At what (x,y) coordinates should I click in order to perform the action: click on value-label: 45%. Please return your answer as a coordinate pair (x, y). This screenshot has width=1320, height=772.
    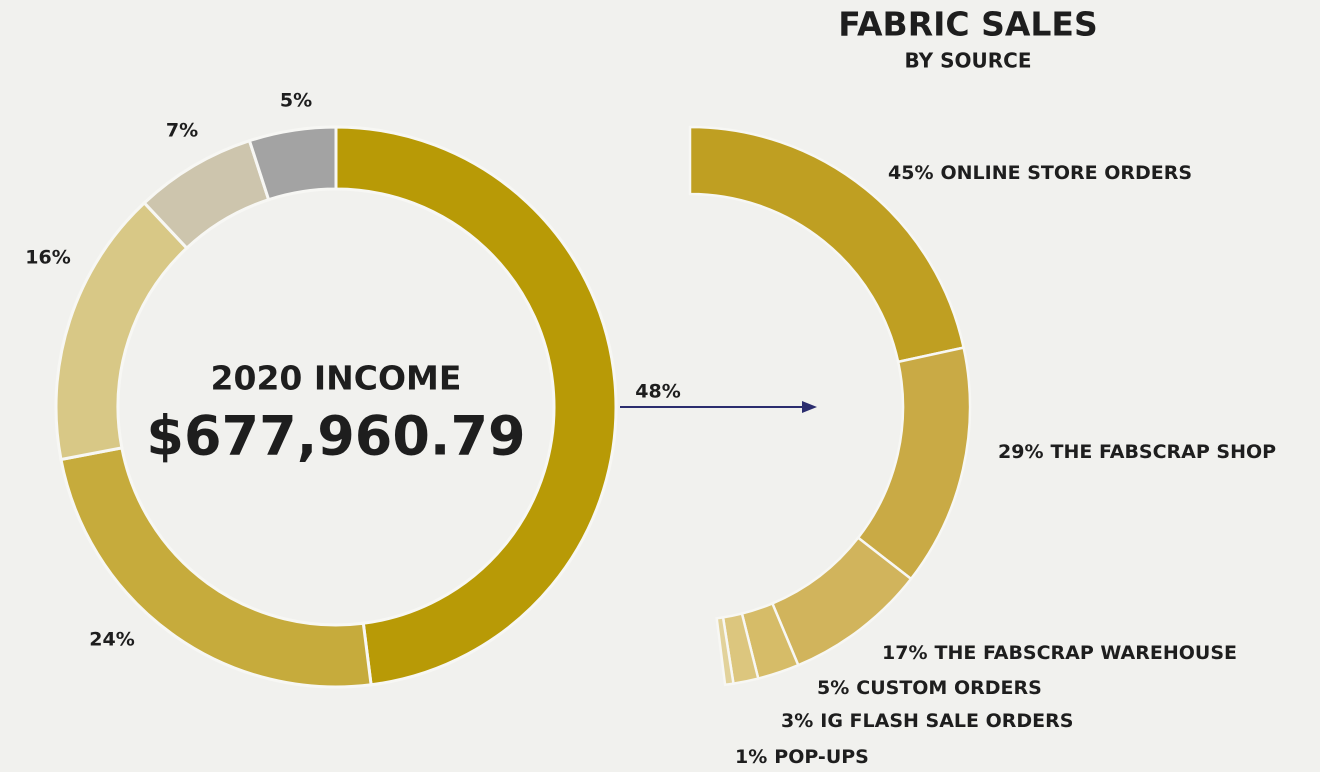
    Looking at the image, I should click on (910, 173).